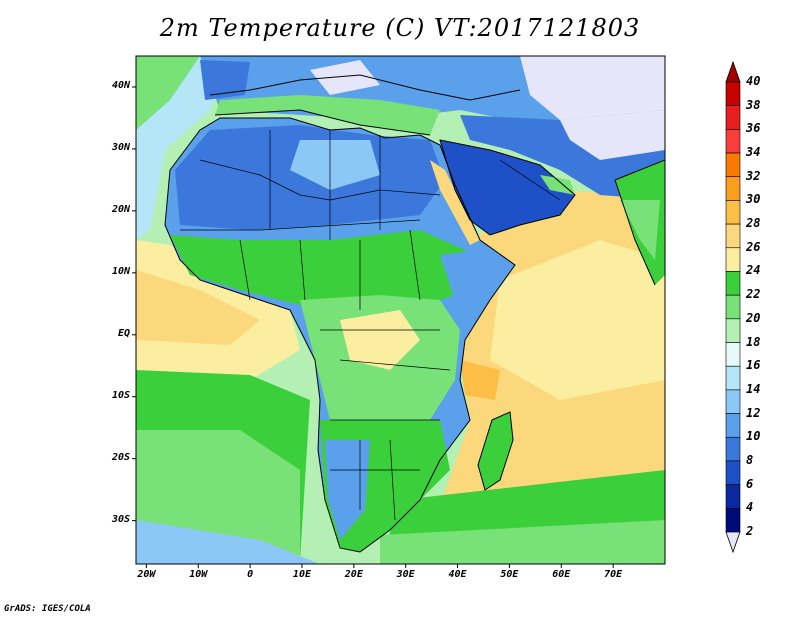 The width and height of the screenshot is (800, 618). Describe the element at coordinates (228, 542) in the screenshot. I see `south-atlantic-coldest` at that location.